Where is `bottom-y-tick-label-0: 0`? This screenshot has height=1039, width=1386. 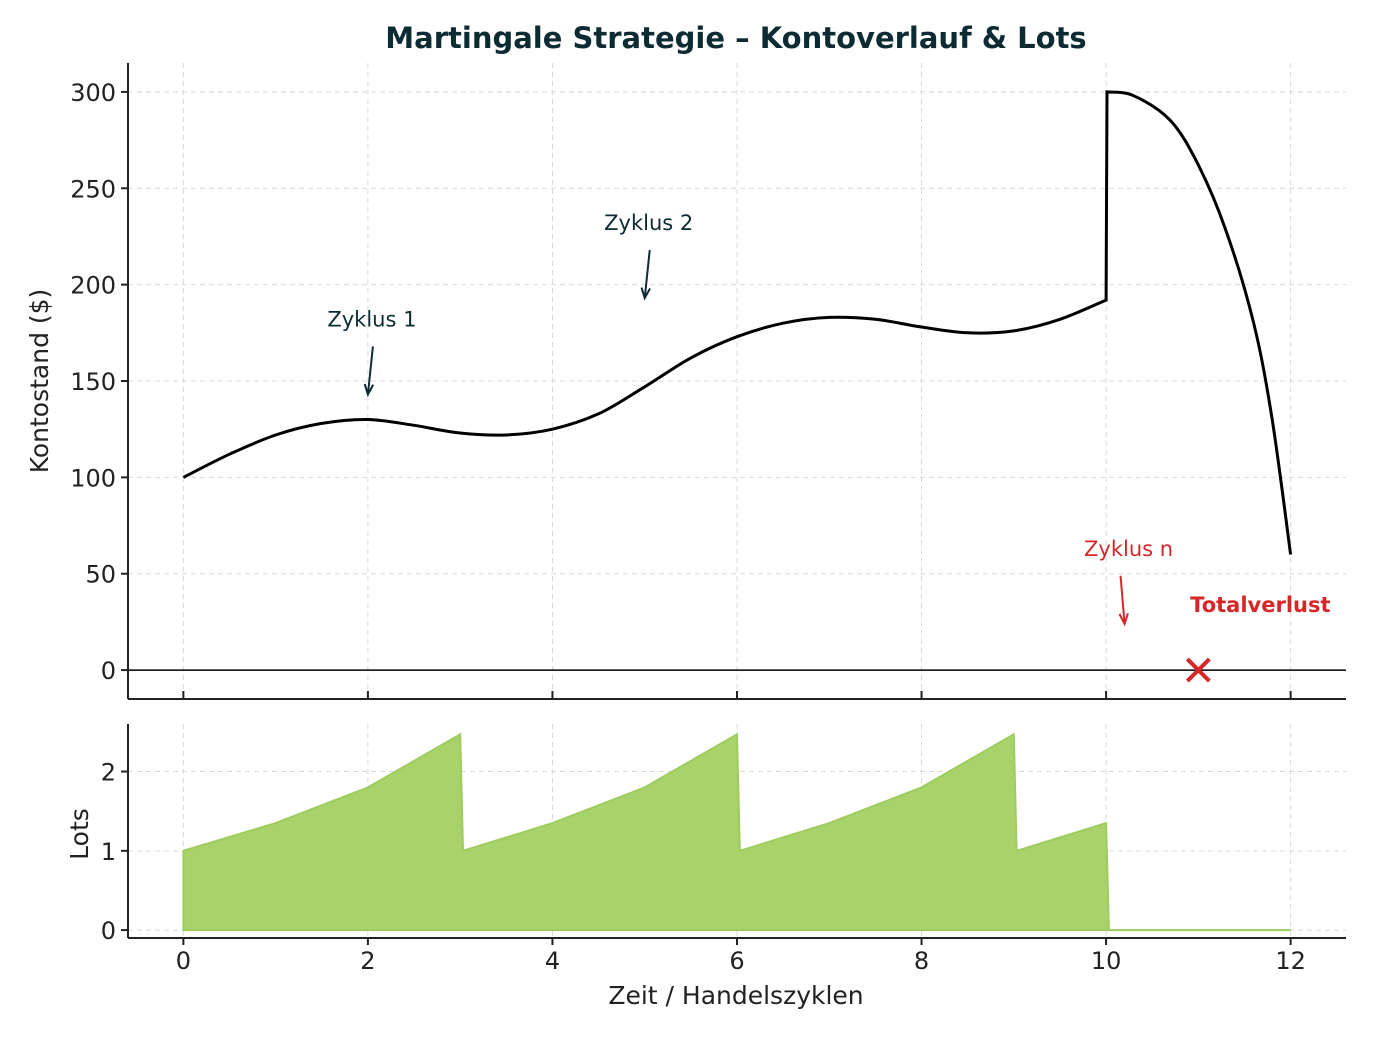 bottom-y-tick-label-0: 0 is located at coordinates (108, 931).